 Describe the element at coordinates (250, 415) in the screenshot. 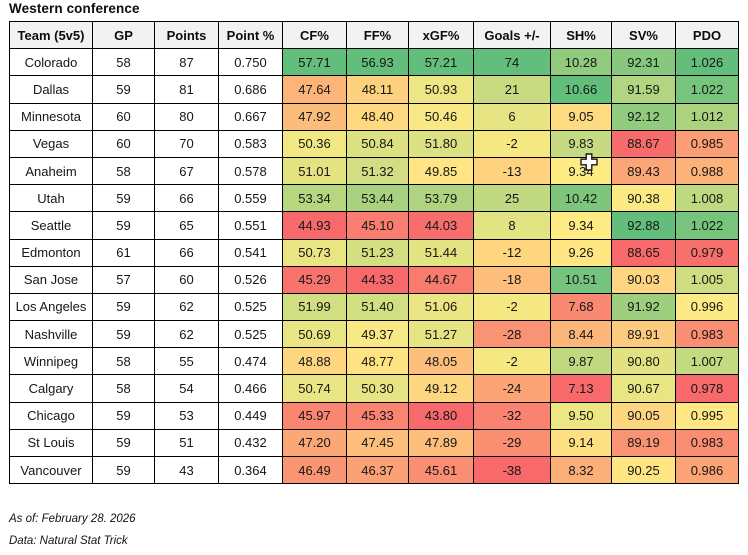

I see `stat-cell-point: 0.449` at that location.